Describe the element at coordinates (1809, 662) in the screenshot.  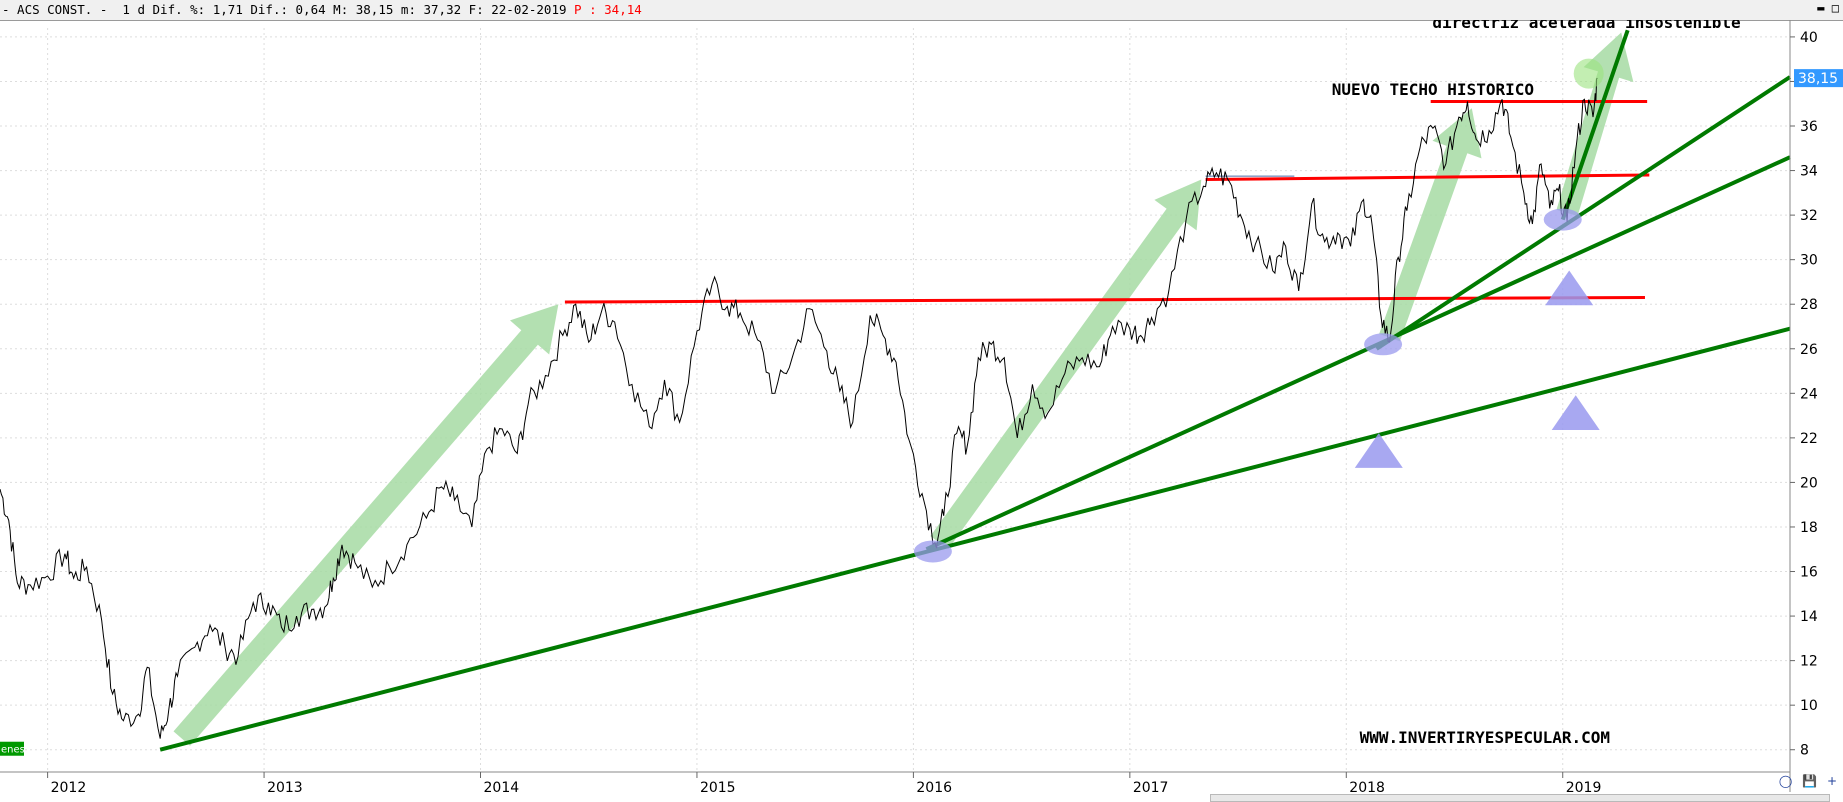
I see `y-tick-label: 12` at that location.